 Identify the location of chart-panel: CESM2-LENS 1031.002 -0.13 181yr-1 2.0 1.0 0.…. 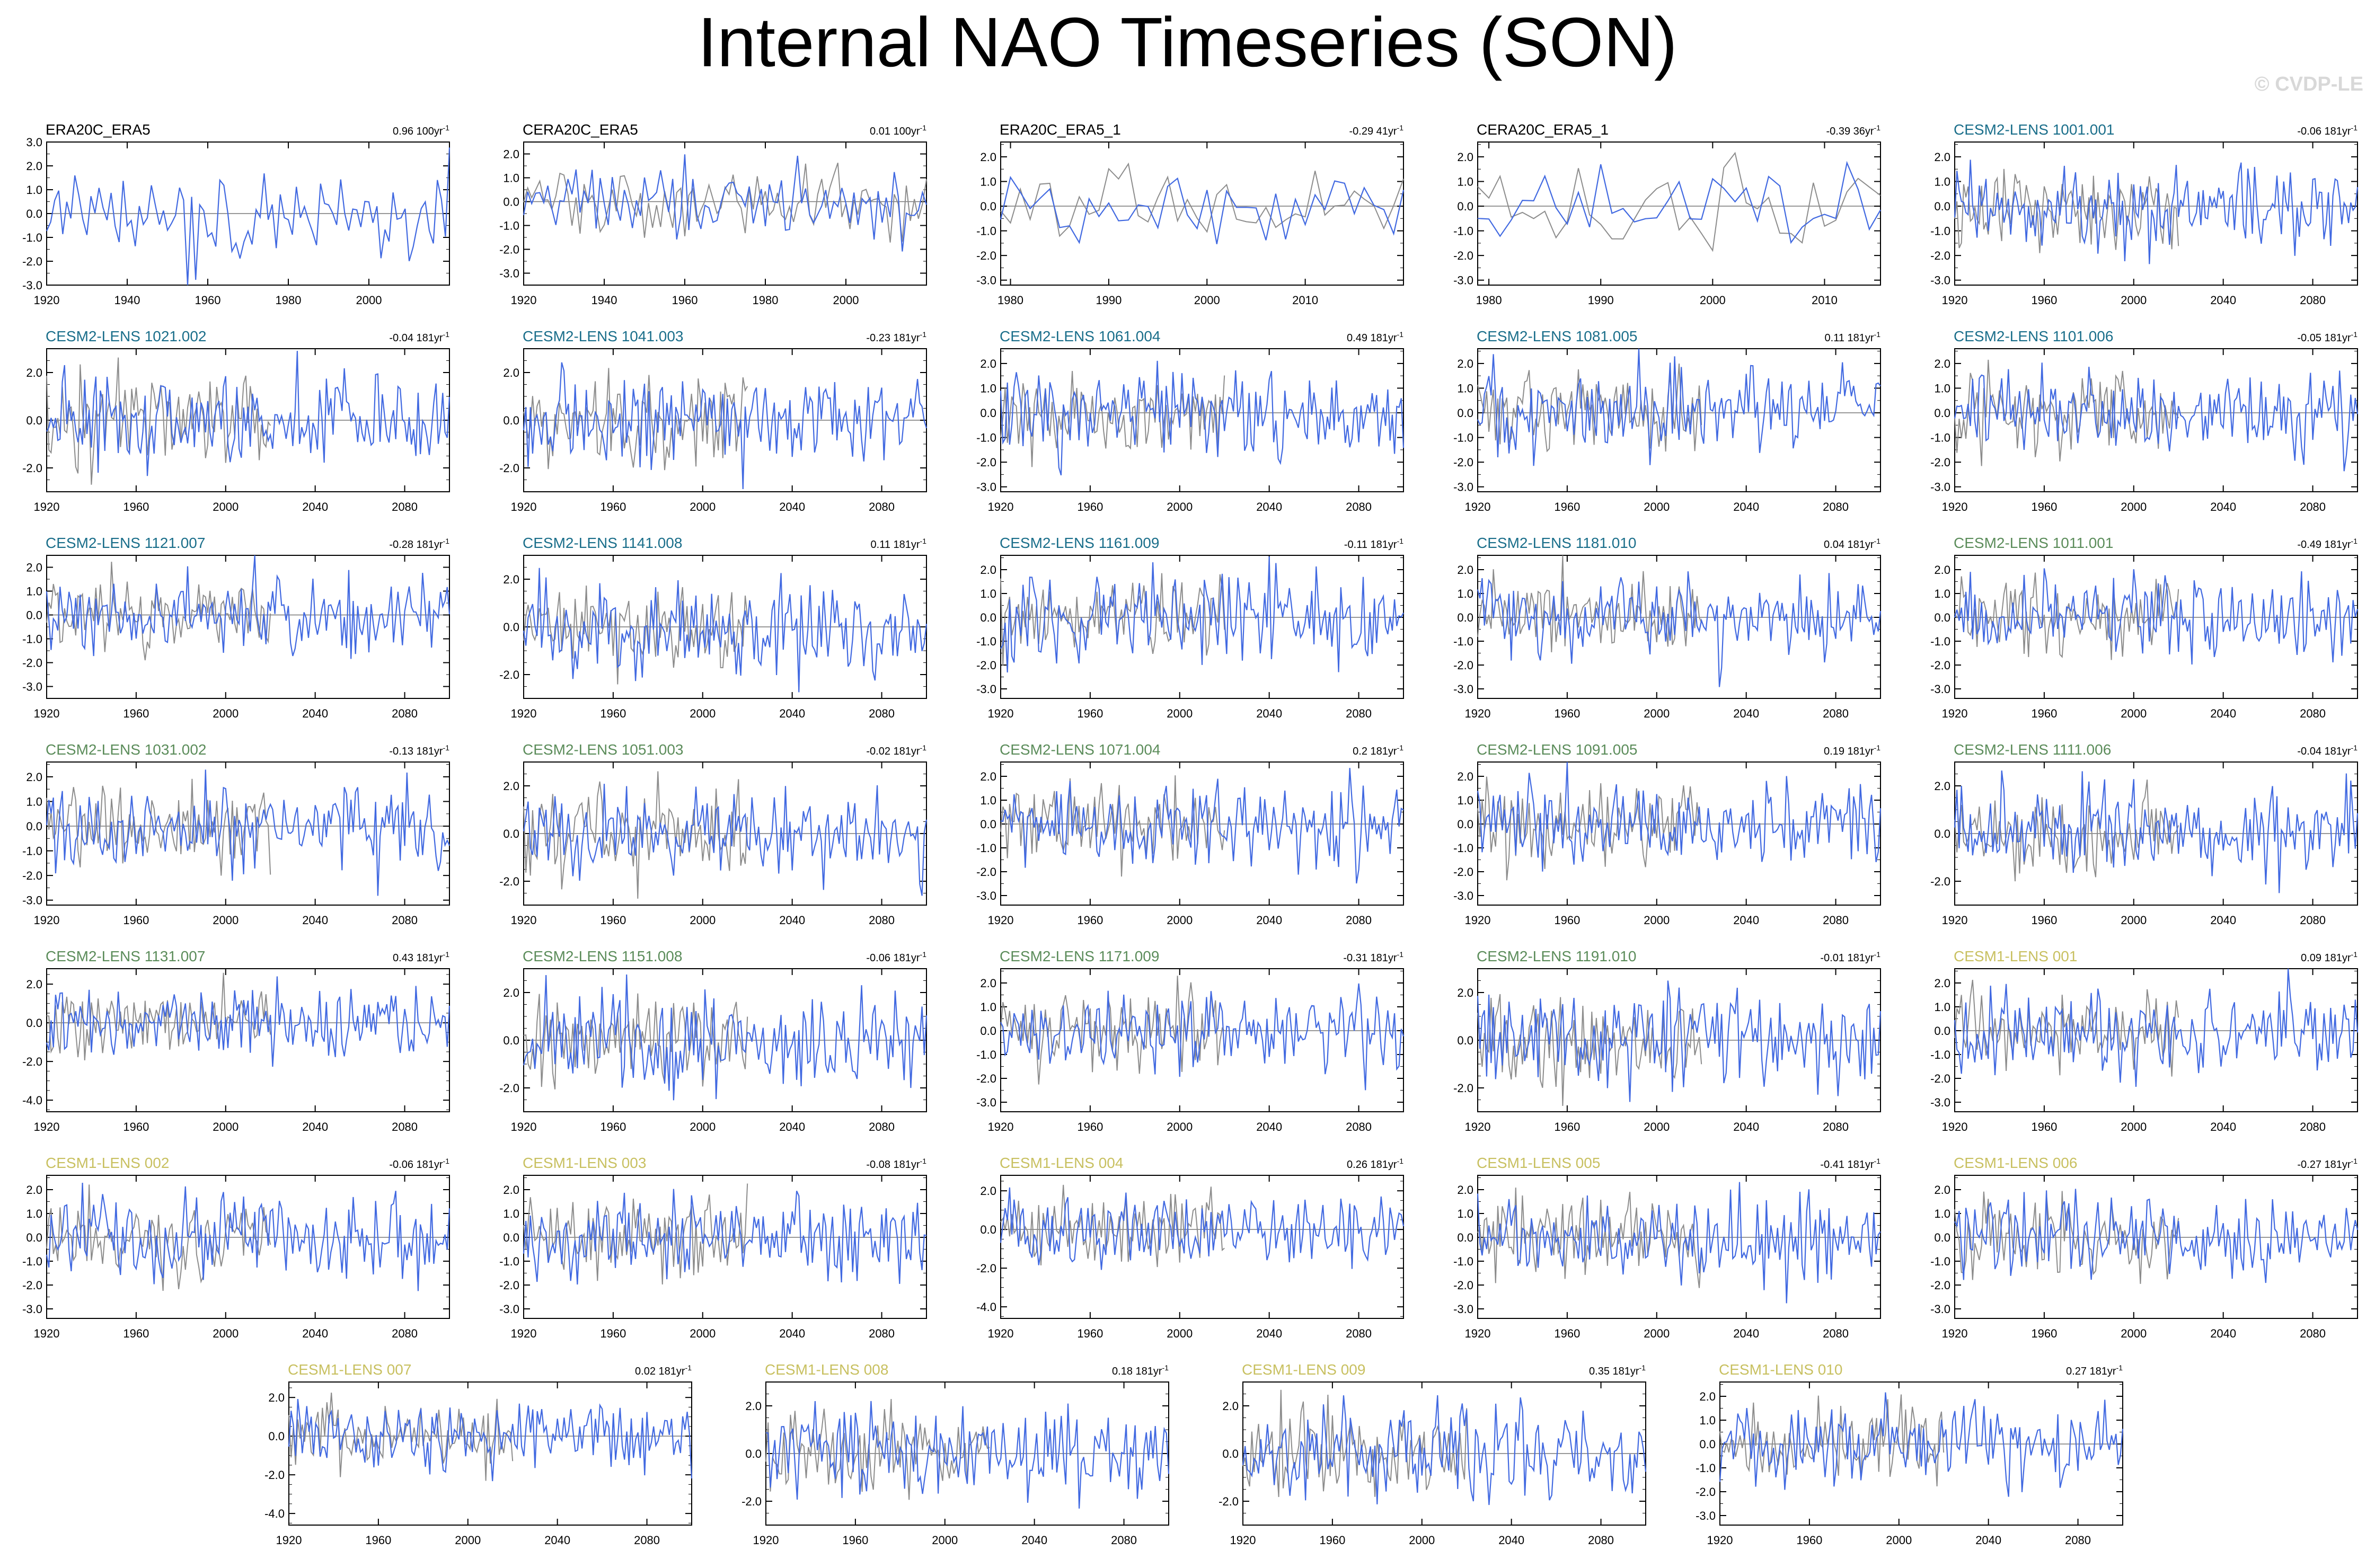
(237, 834).